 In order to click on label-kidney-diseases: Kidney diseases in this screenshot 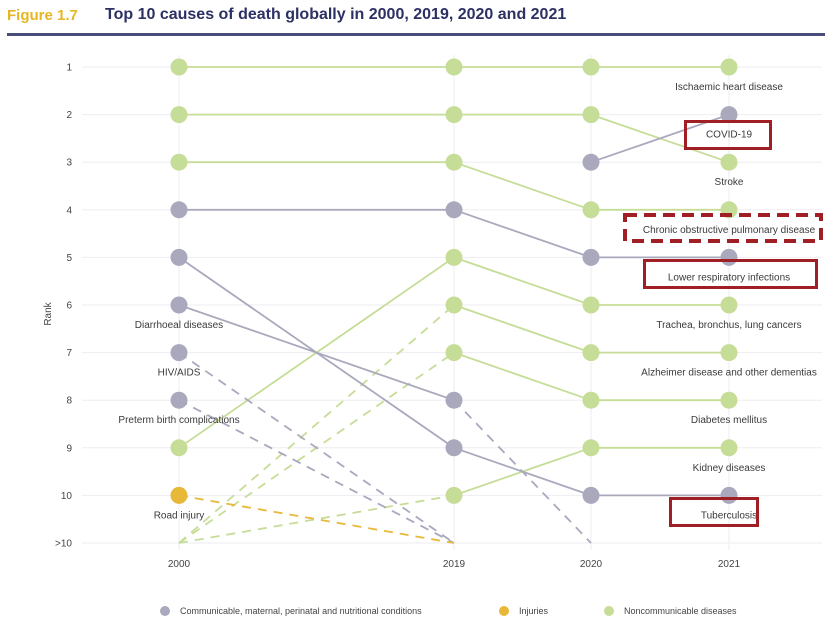, I will do `click(729, 468)`.